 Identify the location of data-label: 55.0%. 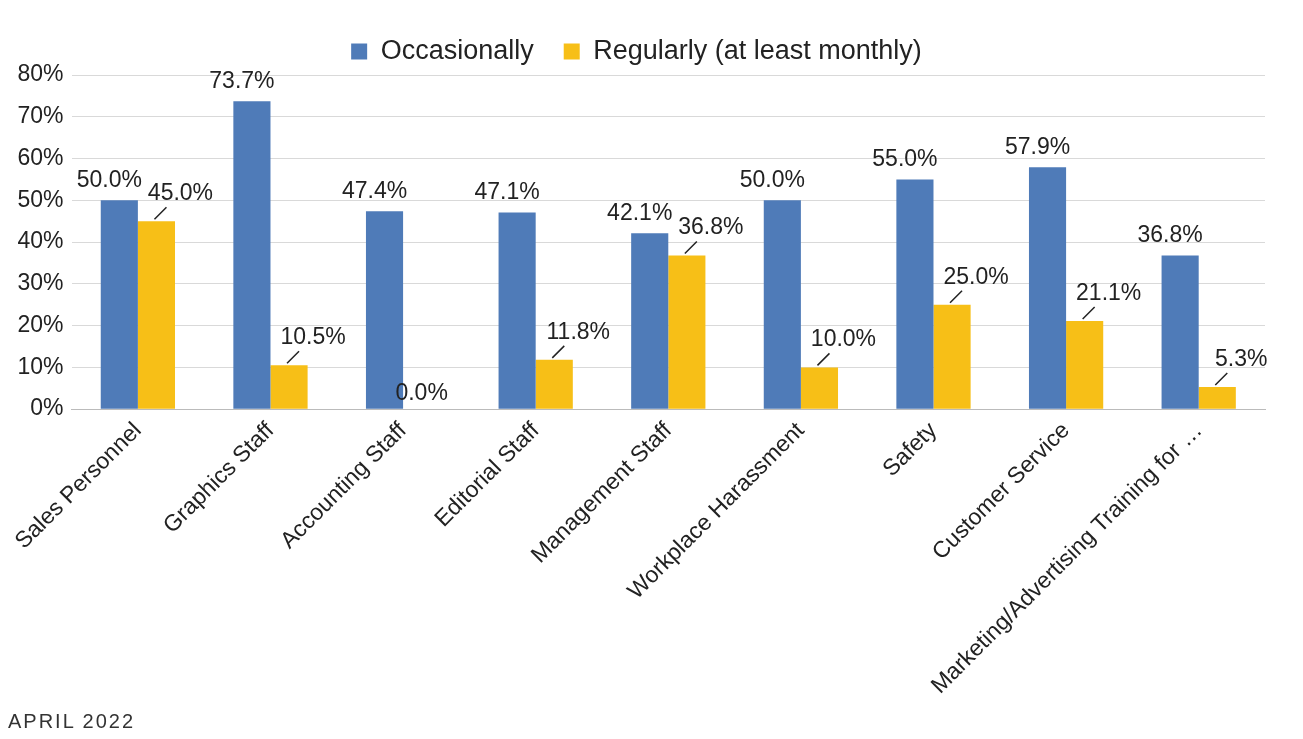
(905, 158).